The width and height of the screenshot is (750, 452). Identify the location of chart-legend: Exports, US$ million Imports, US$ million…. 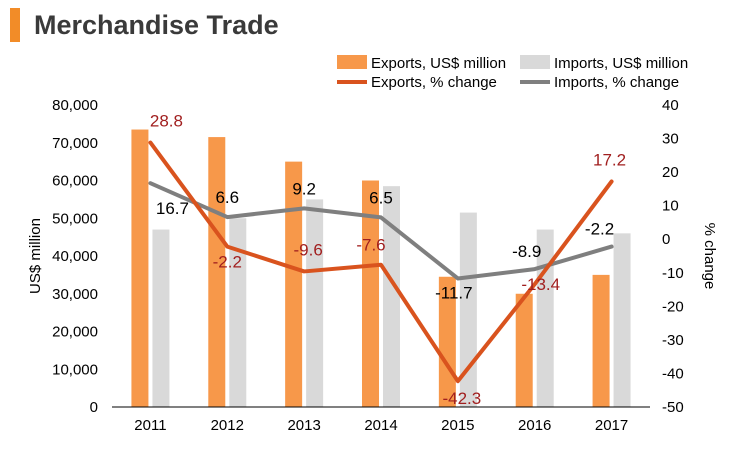
(512, 73).